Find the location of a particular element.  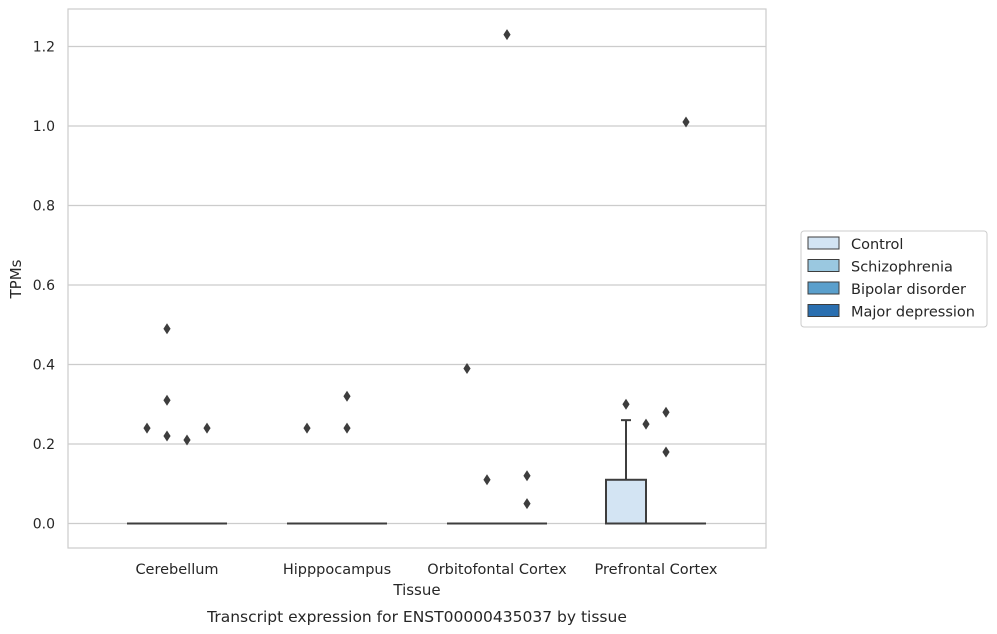

y-tick-label: 0.2 is located at coordinates (44, 445).